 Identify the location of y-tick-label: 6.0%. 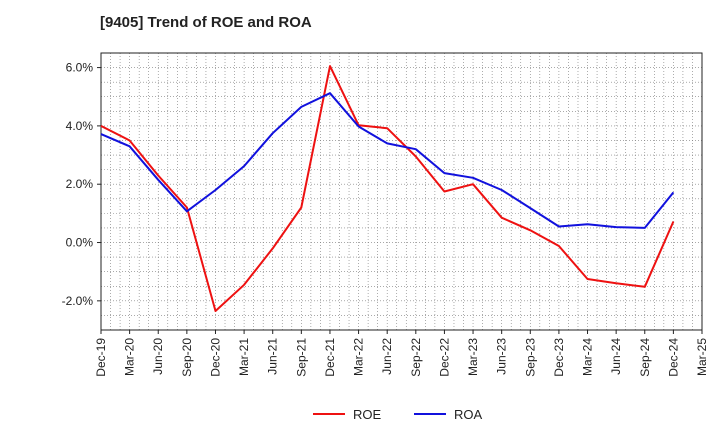
(80, 68).